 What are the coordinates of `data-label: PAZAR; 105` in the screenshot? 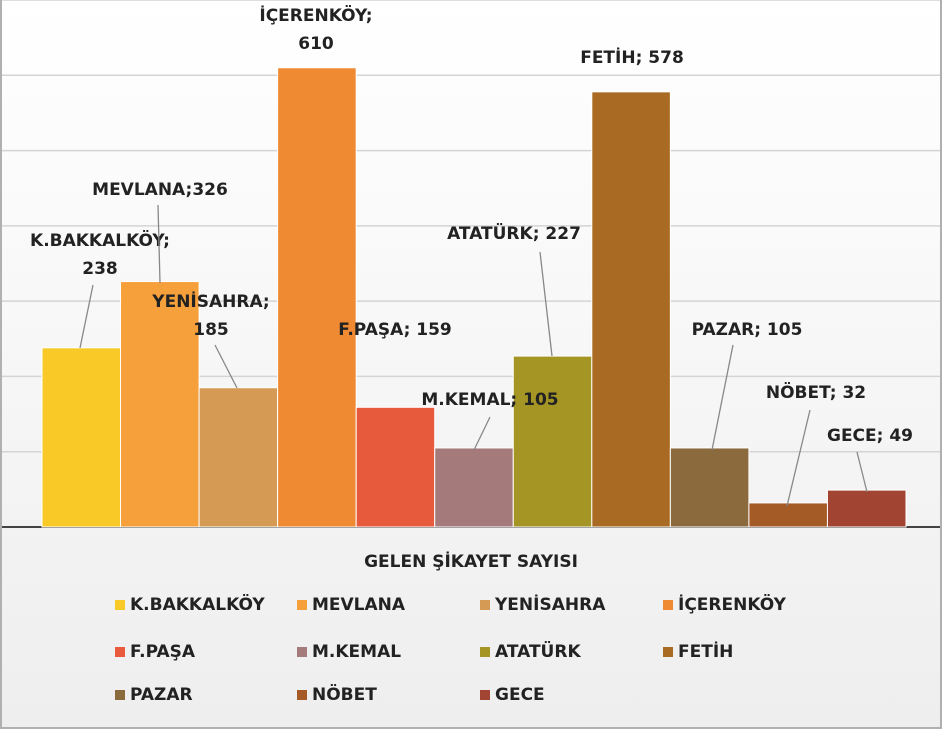 It's located at (747, 330).